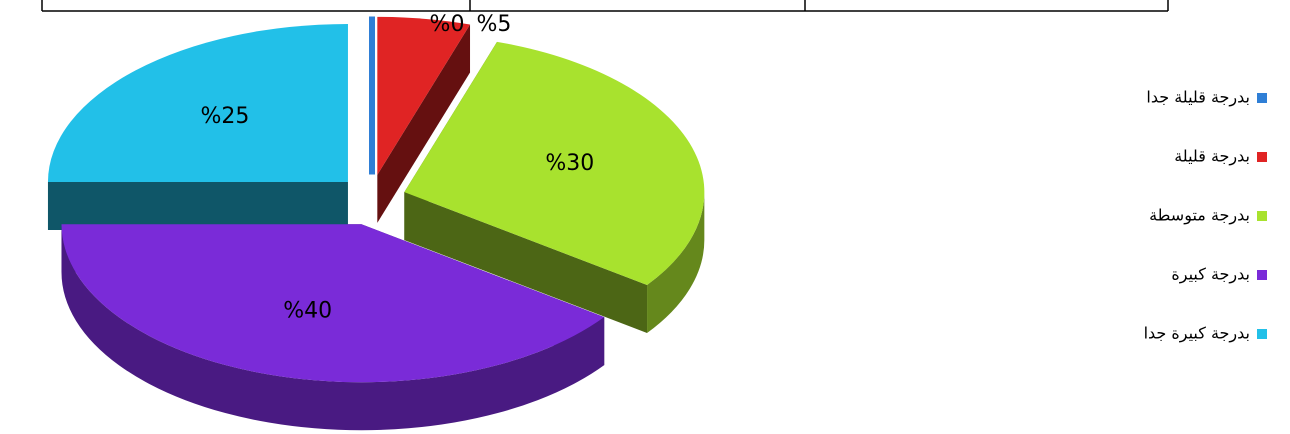 The image size is (1290, 434). Describe the element at coordinates (1198, 98) in the screenshot. I see `legend-label: بدرجة قليلة جدا` at that location.